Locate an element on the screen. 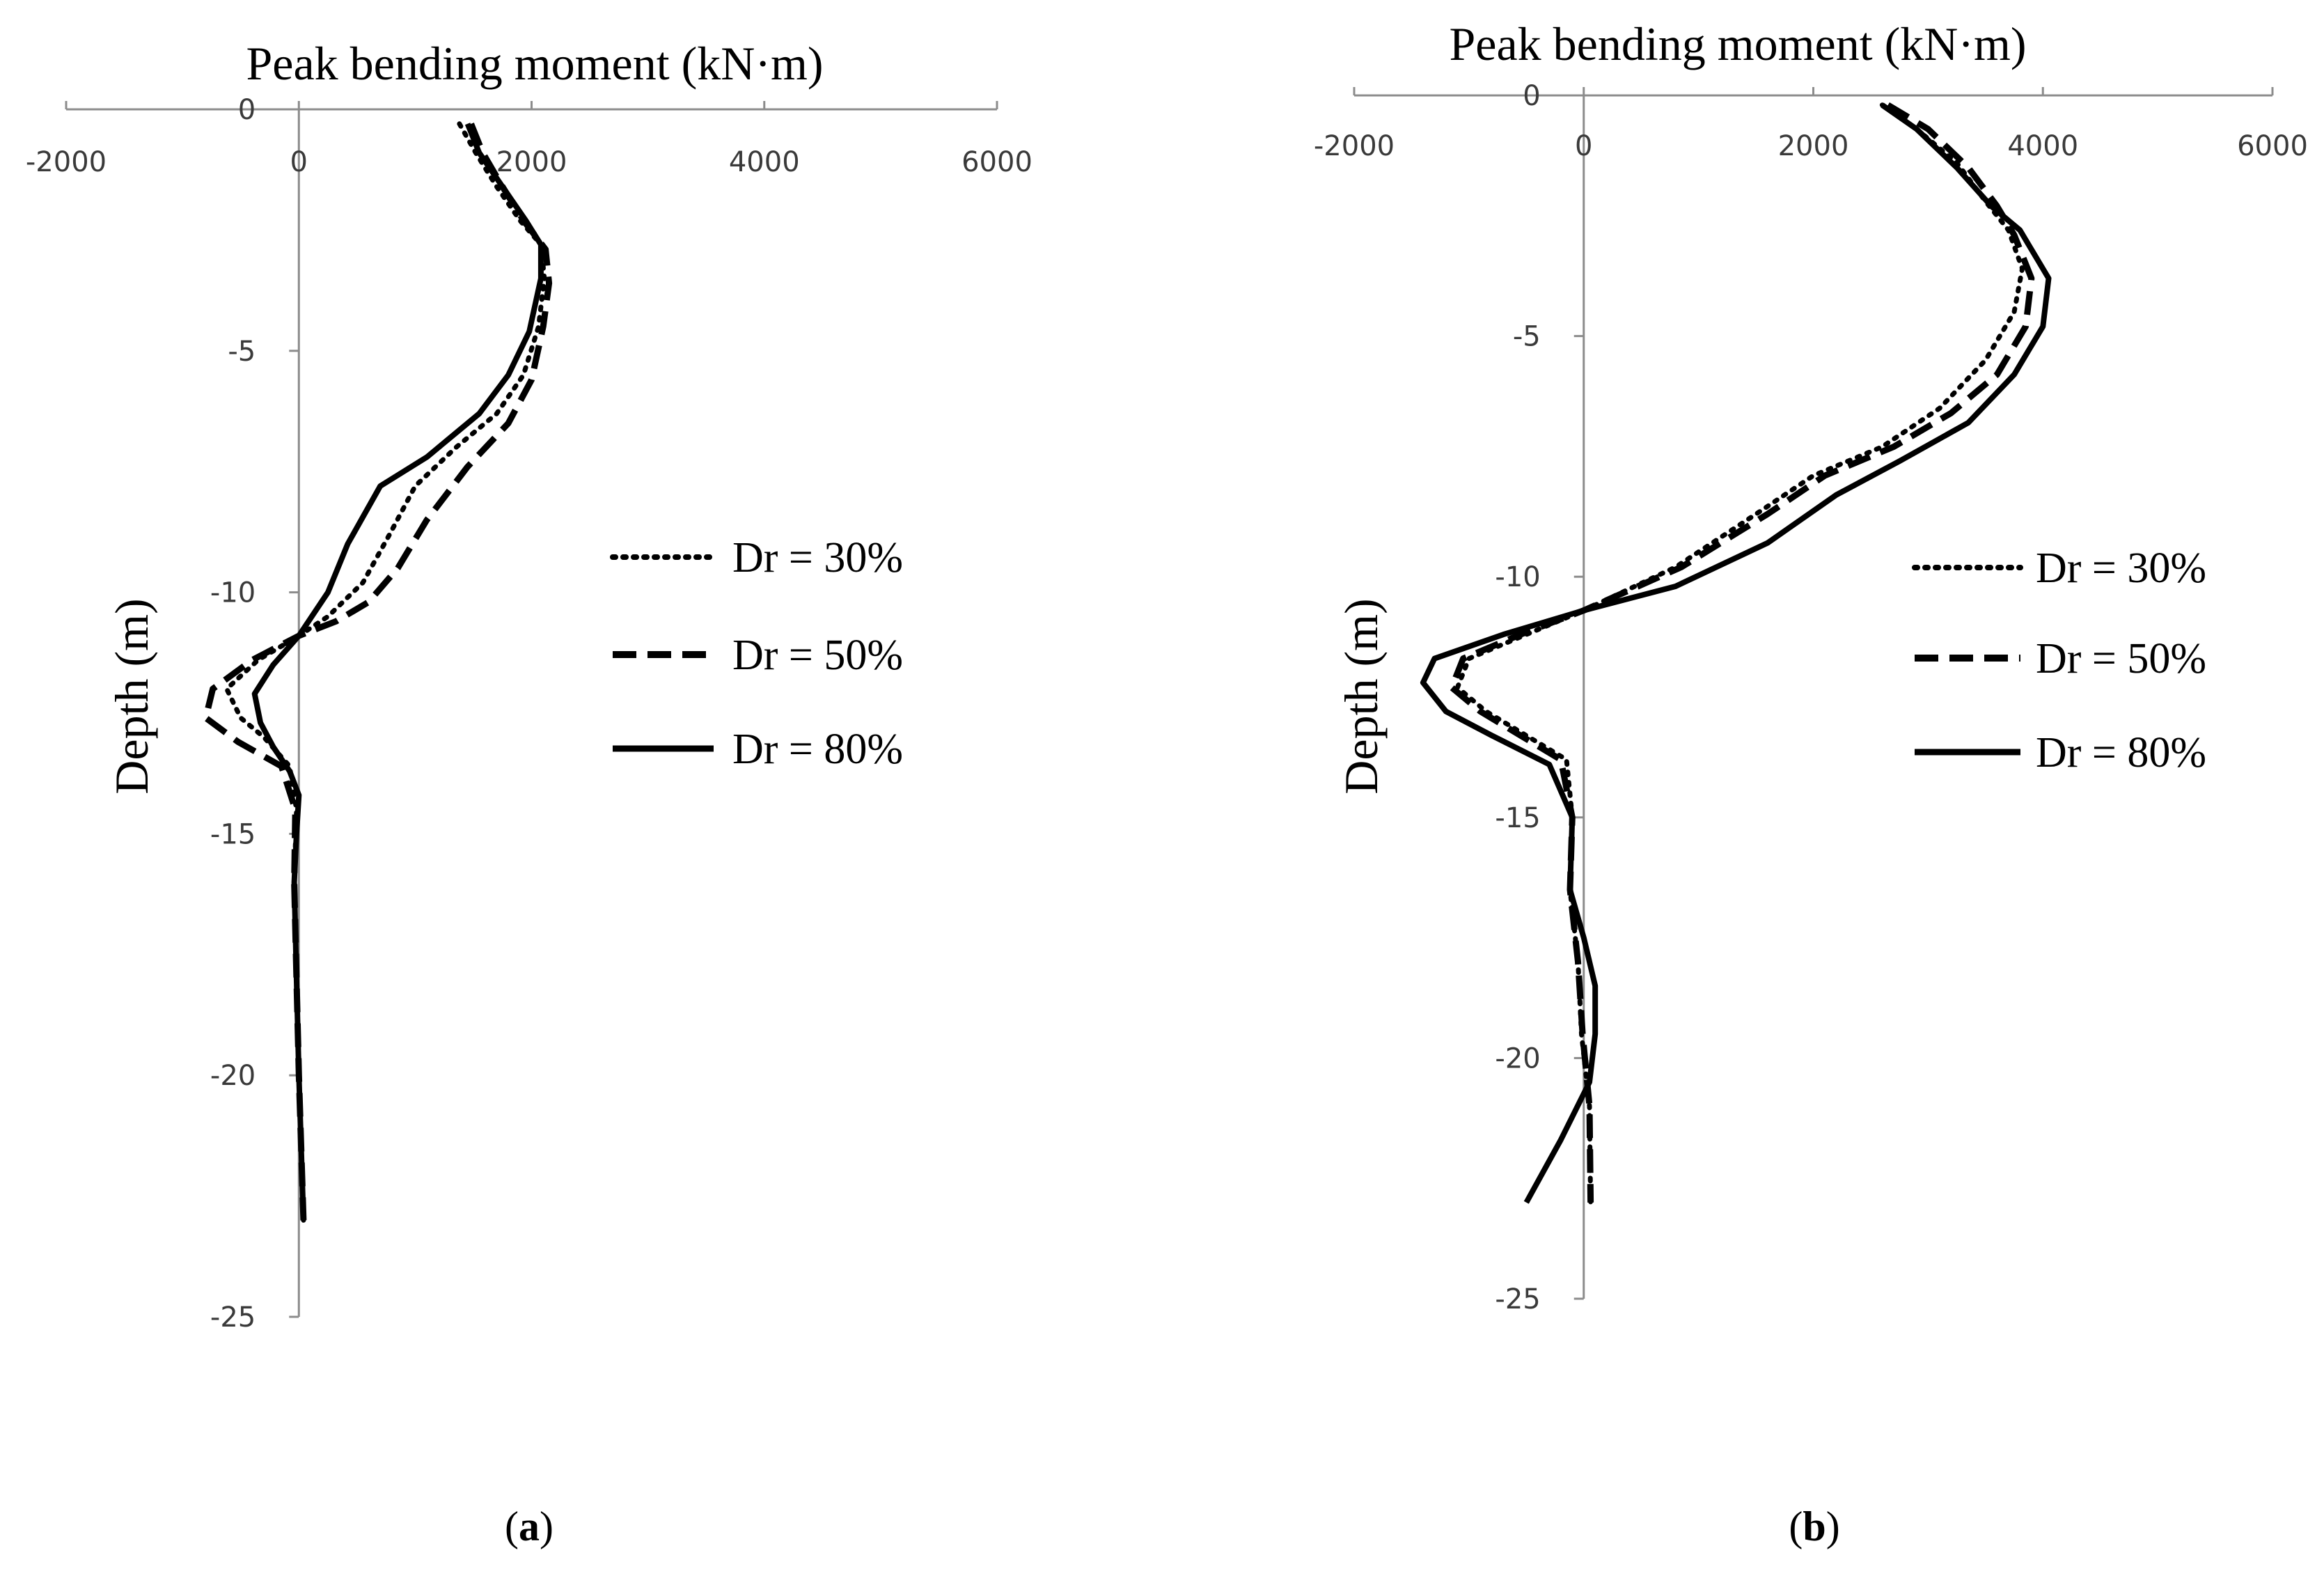 The height and width of the screenshot is (1571, 2324). panel-label: (b) is located at coordinates (1814, 1526).